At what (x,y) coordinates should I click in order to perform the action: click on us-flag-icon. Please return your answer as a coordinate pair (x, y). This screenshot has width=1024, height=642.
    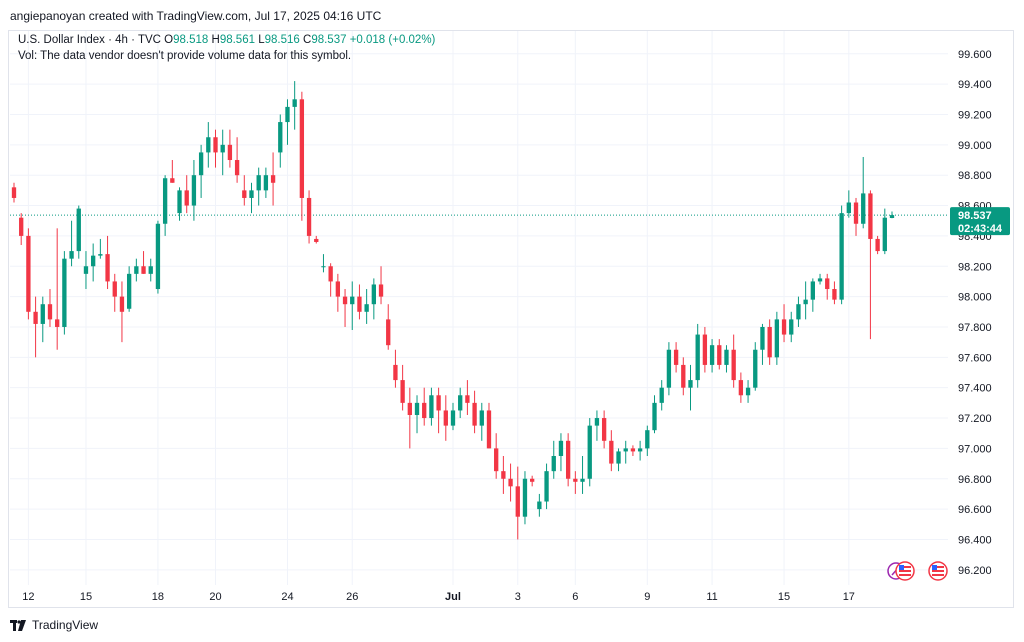
    Looking at the image, I should click on (938, 571).